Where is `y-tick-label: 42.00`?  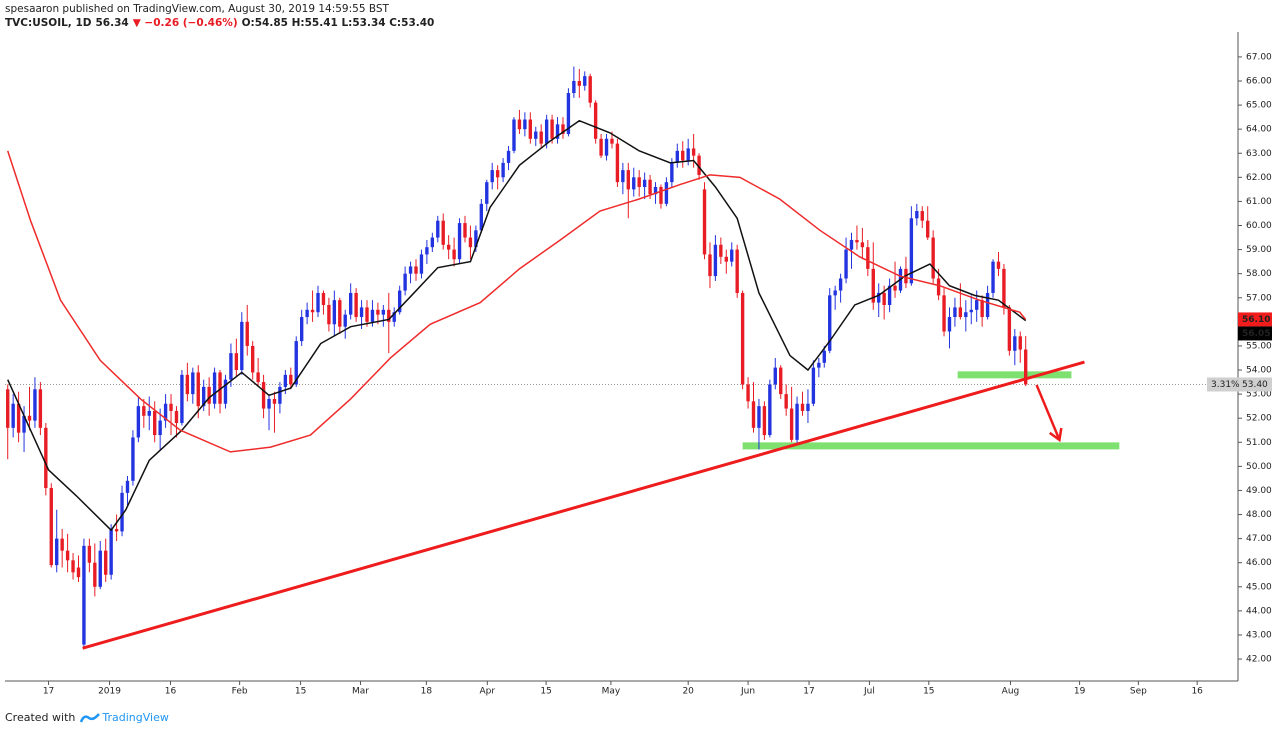 y-tick-label: 42.00 is located at coordinates (1259, 660).